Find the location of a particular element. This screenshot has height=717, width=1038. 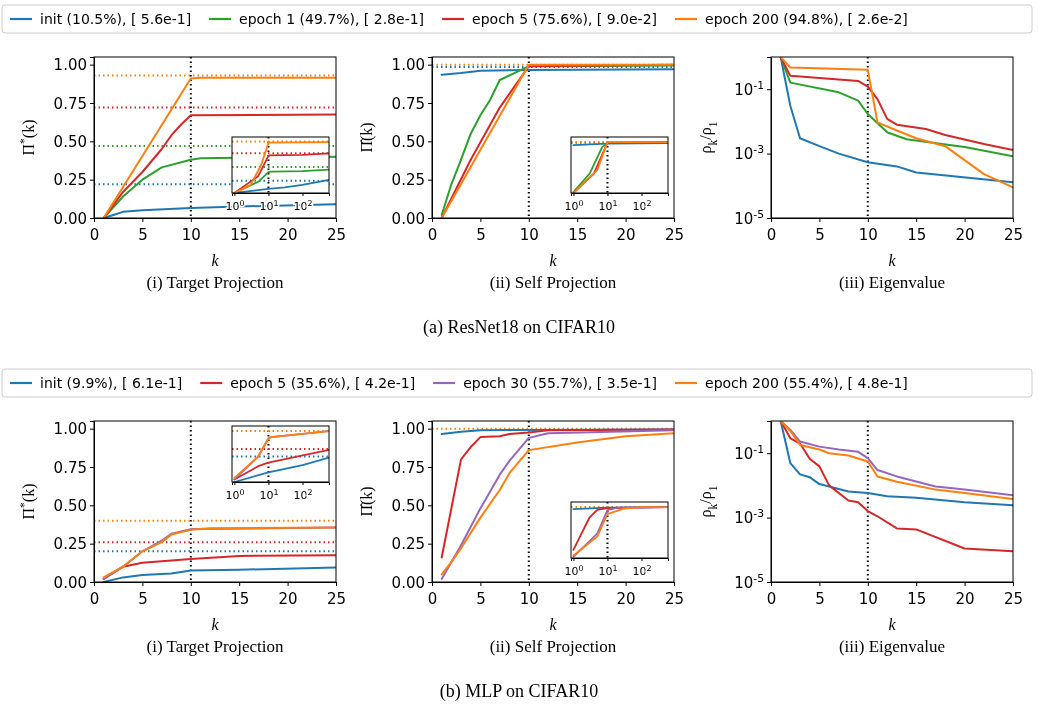

legend-label: epoch 5 (35.6%), [ 4.2e-1] is located at coordinates (323, 383).